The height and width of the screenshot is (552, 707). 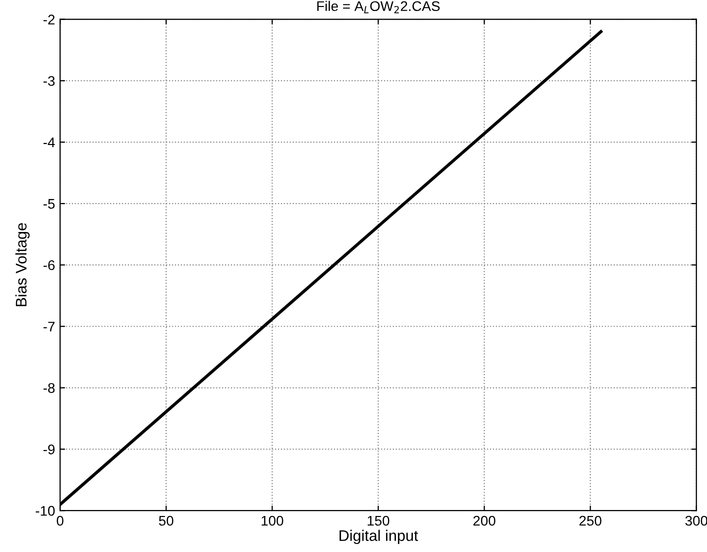 I want to click on y-tick-label: -3, so click(x=49, y=81).